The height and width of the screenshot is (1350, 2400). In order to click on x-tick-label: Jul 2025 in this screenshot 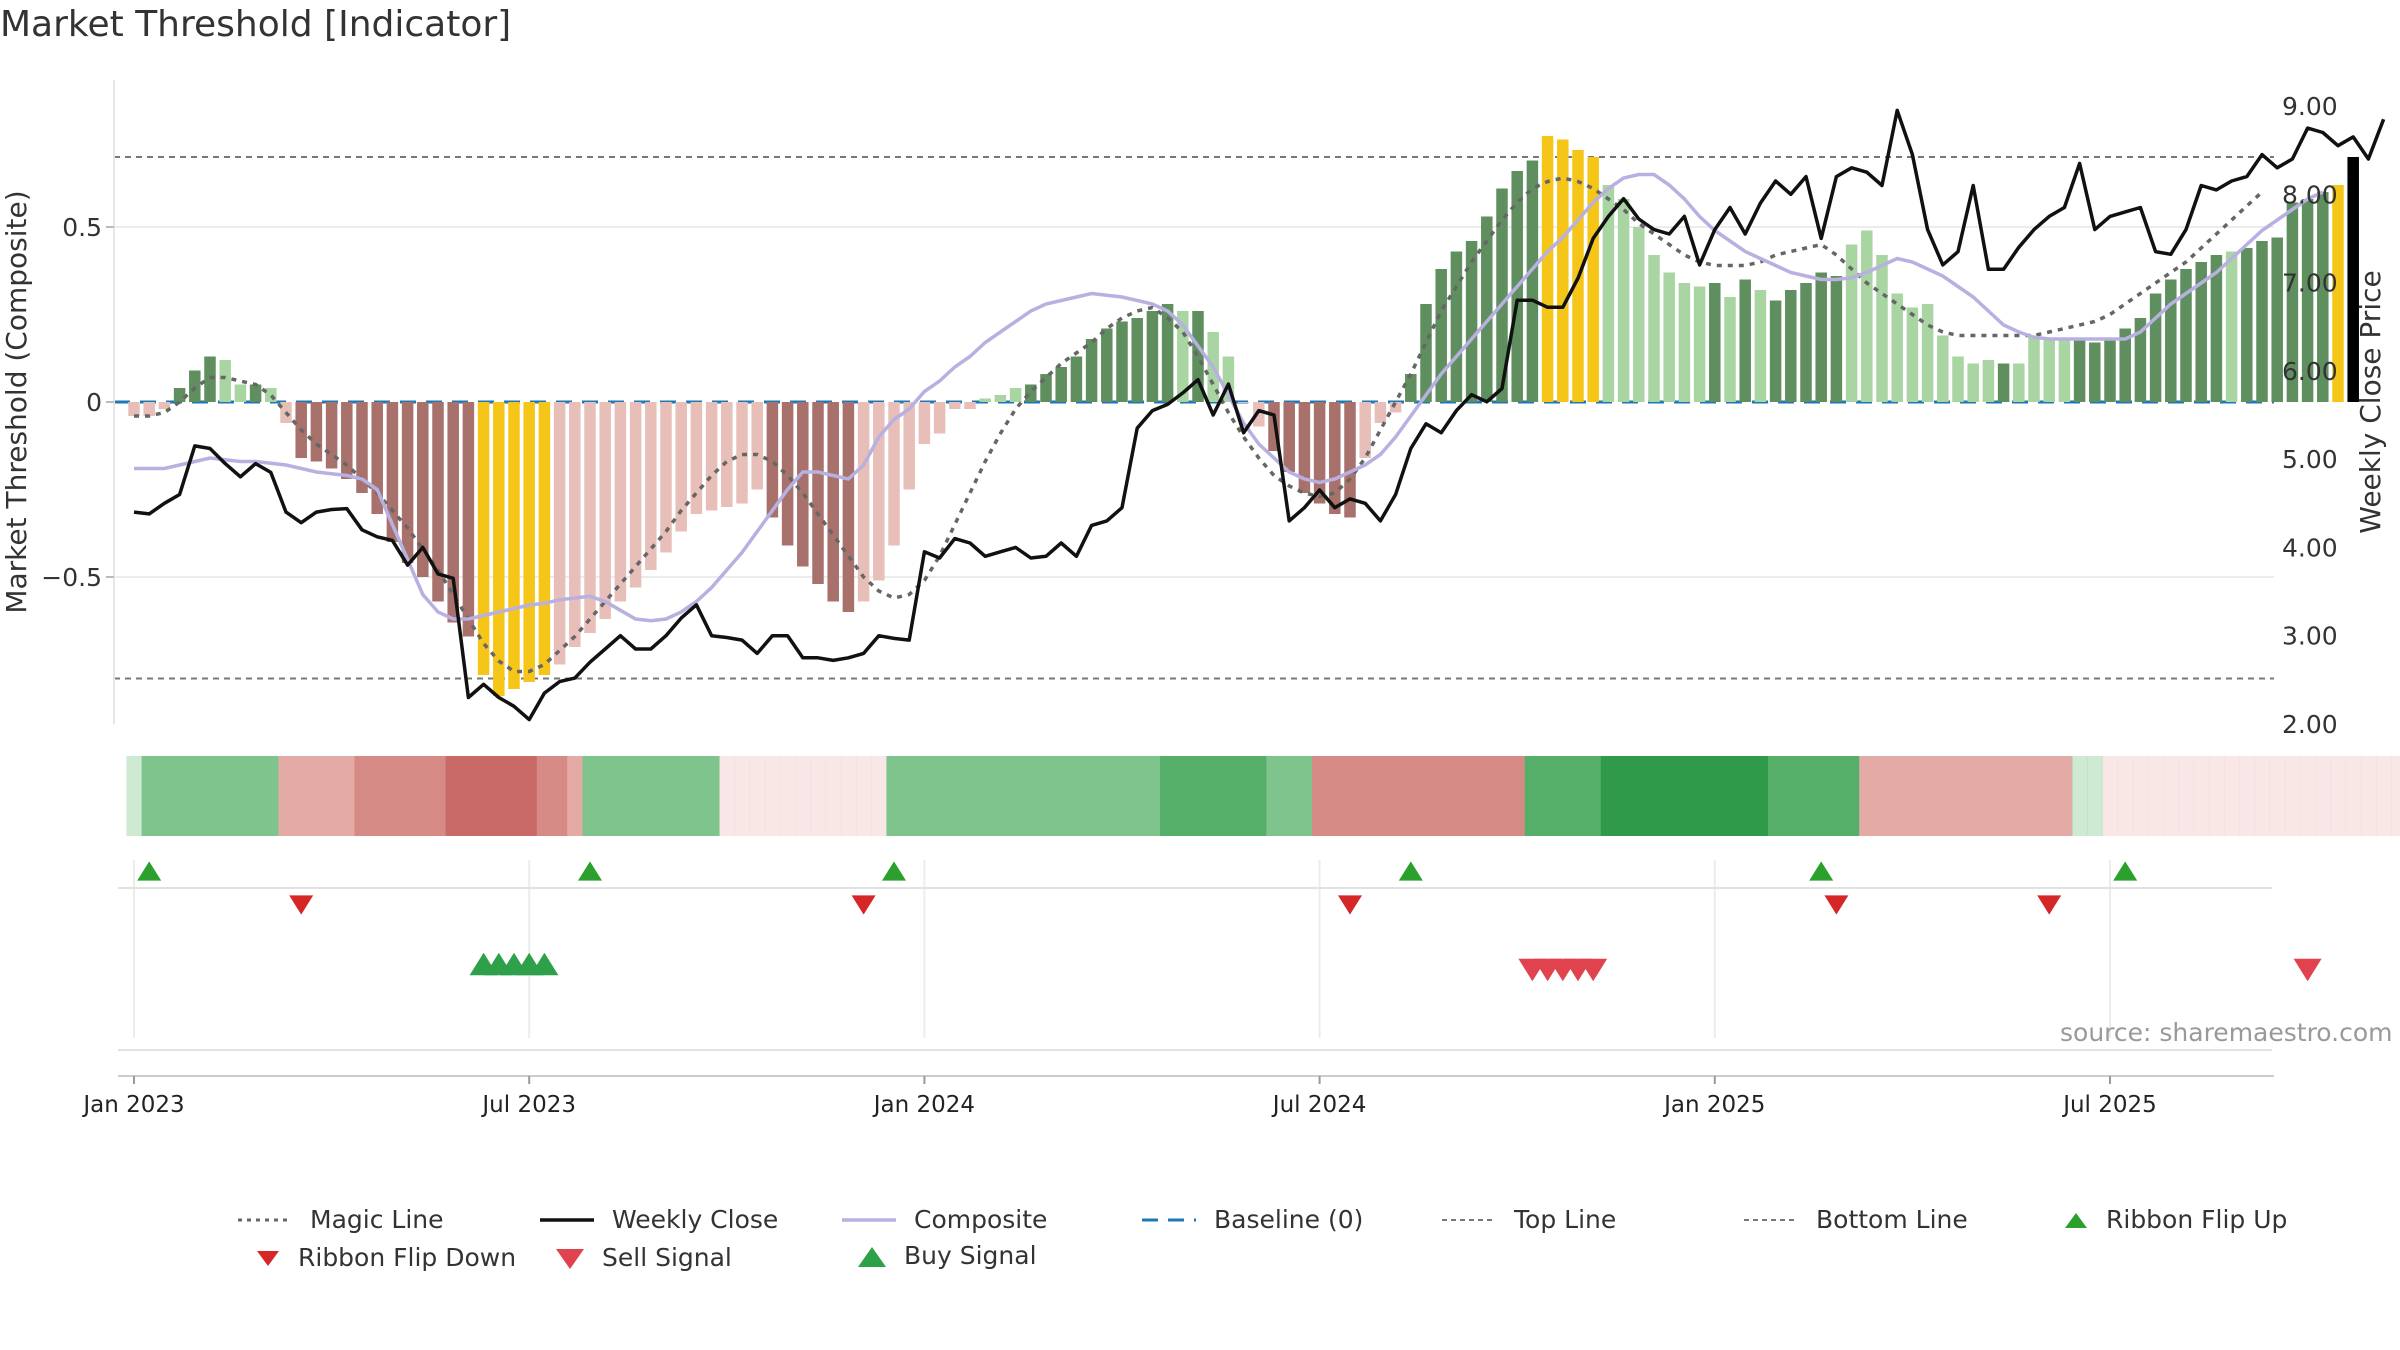, I will do `click(2109, 1105)`.